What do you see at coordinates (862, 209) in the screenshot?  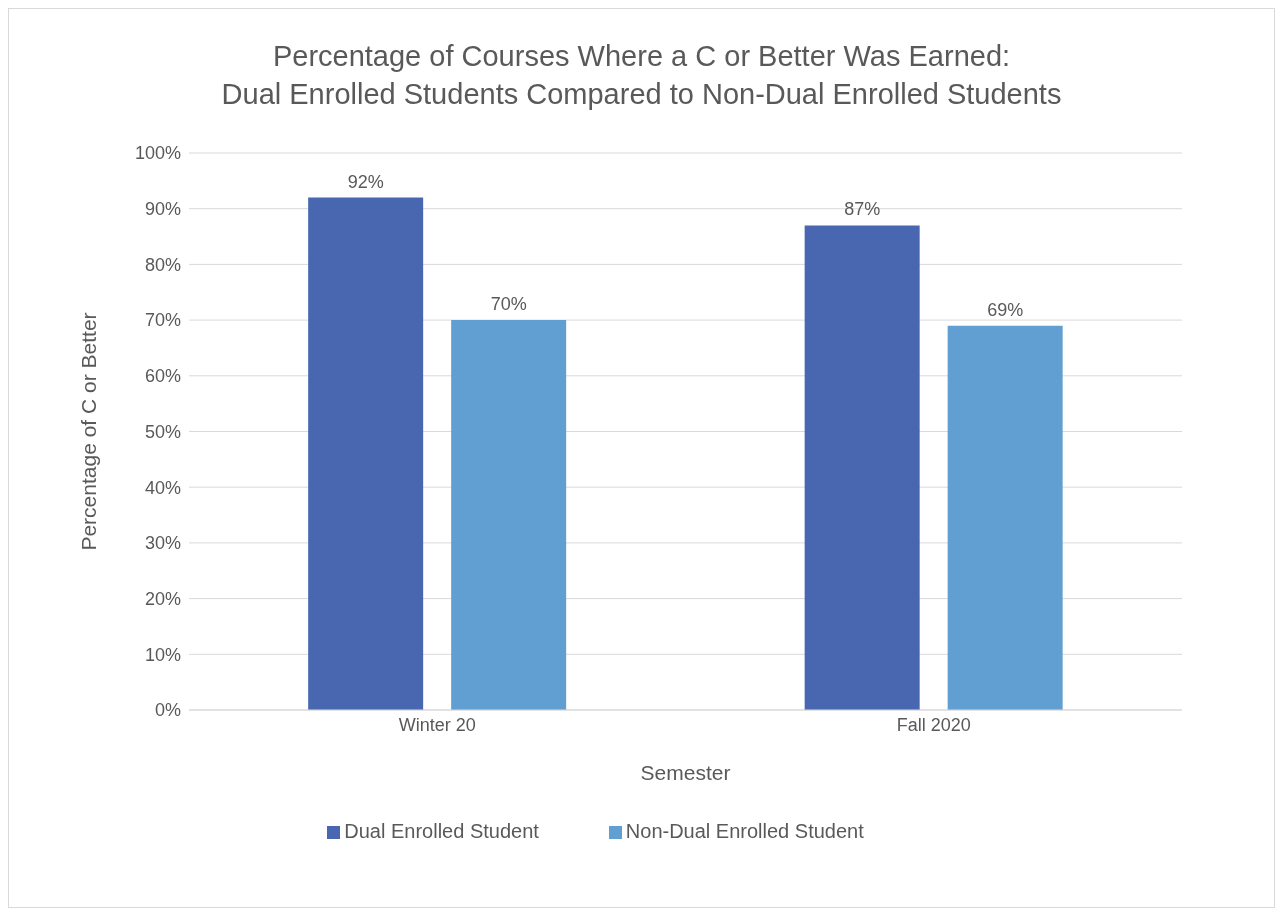 I see `data-label: 87%` at bounding box center [862, 209].